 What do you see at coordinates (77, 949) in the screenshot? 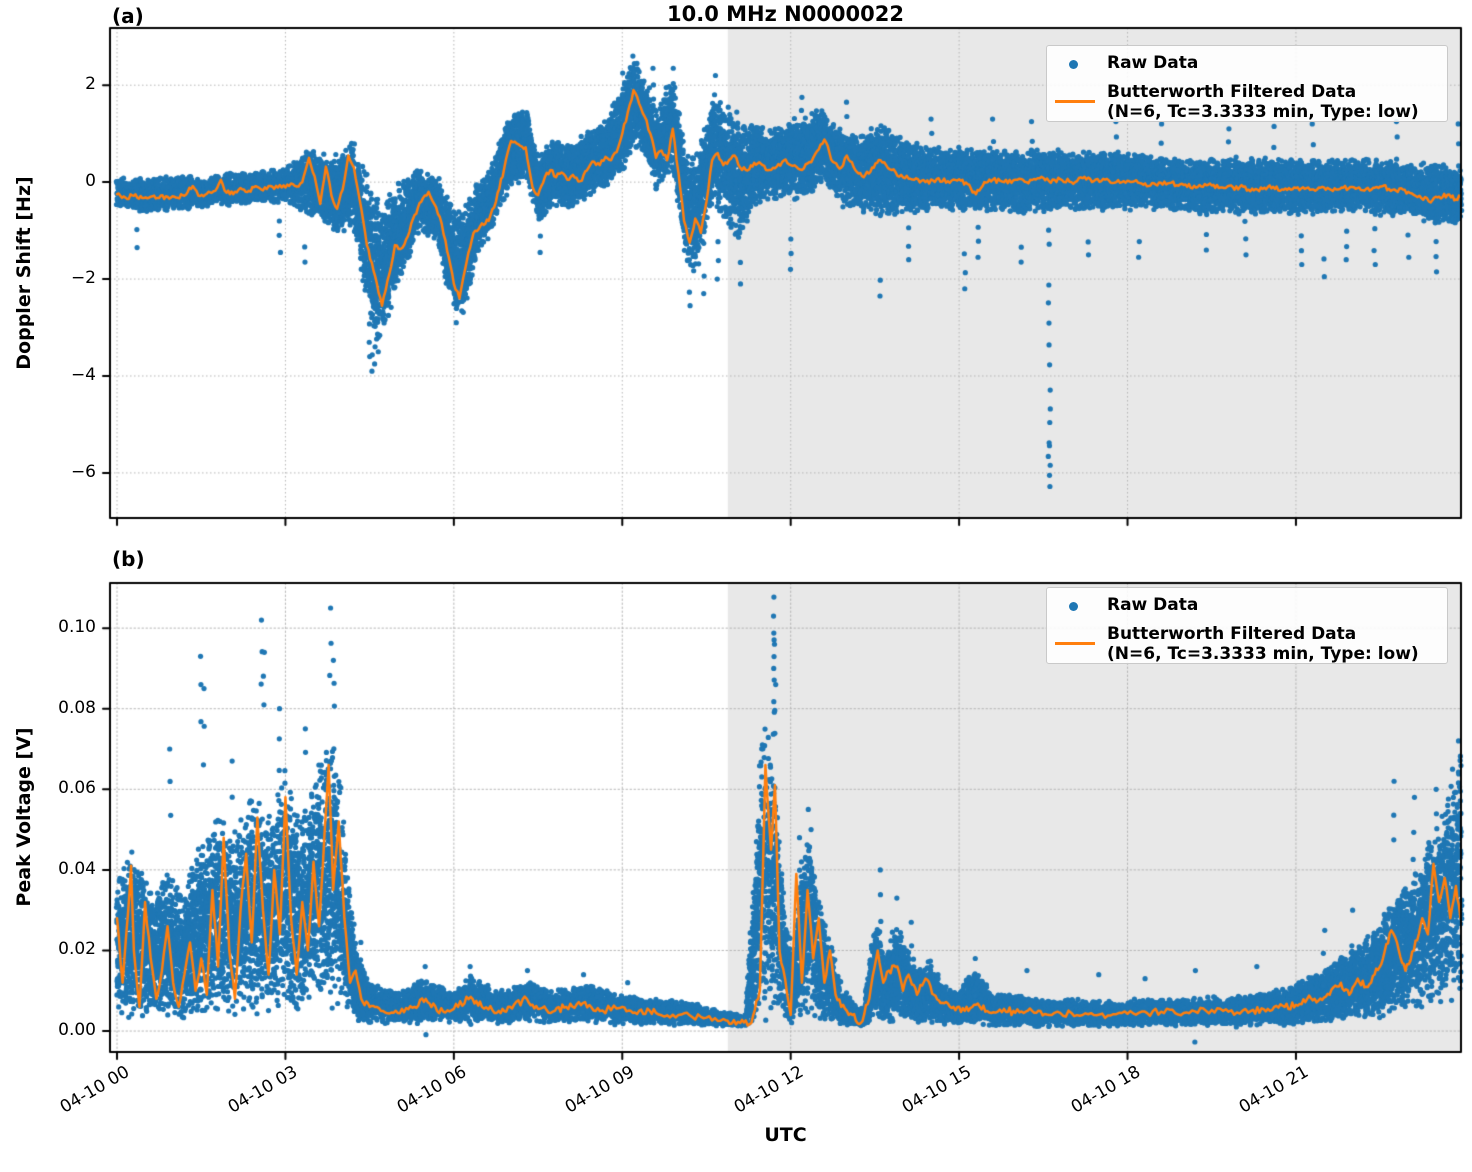
I see `y-tick-label: 0.02` at bounding box center [77, 949].